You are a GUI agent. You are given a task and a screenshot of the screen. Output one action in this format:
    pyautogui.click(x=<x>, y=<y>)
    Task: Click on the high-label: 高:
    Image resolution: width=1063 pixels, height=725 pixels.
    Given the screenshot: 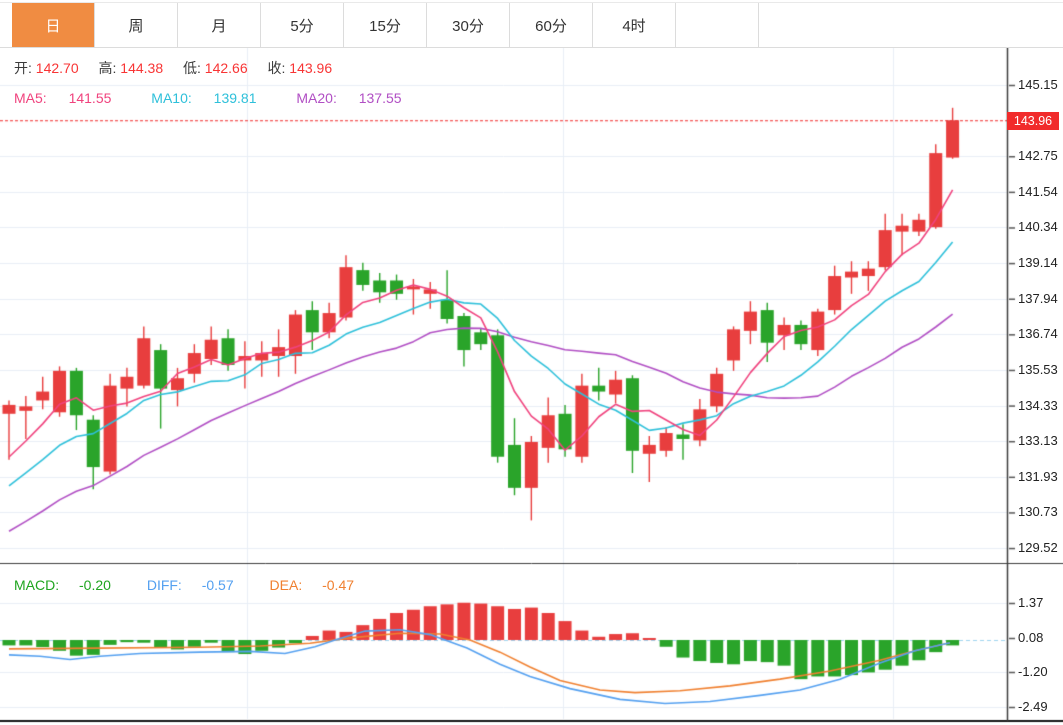 What is the action you would take?
    pyautogui.click(x=107, y=68)
    